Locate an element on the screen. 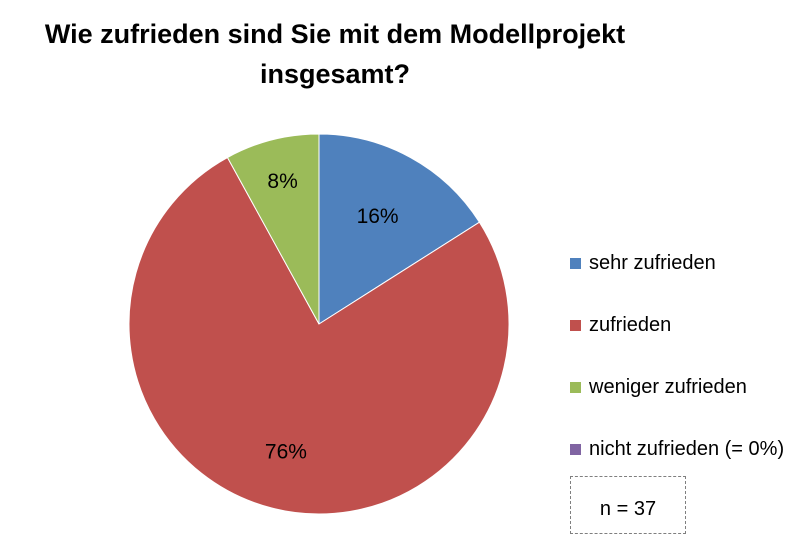  pie-data-label-2: 8% is located at coordinates (282, 181).